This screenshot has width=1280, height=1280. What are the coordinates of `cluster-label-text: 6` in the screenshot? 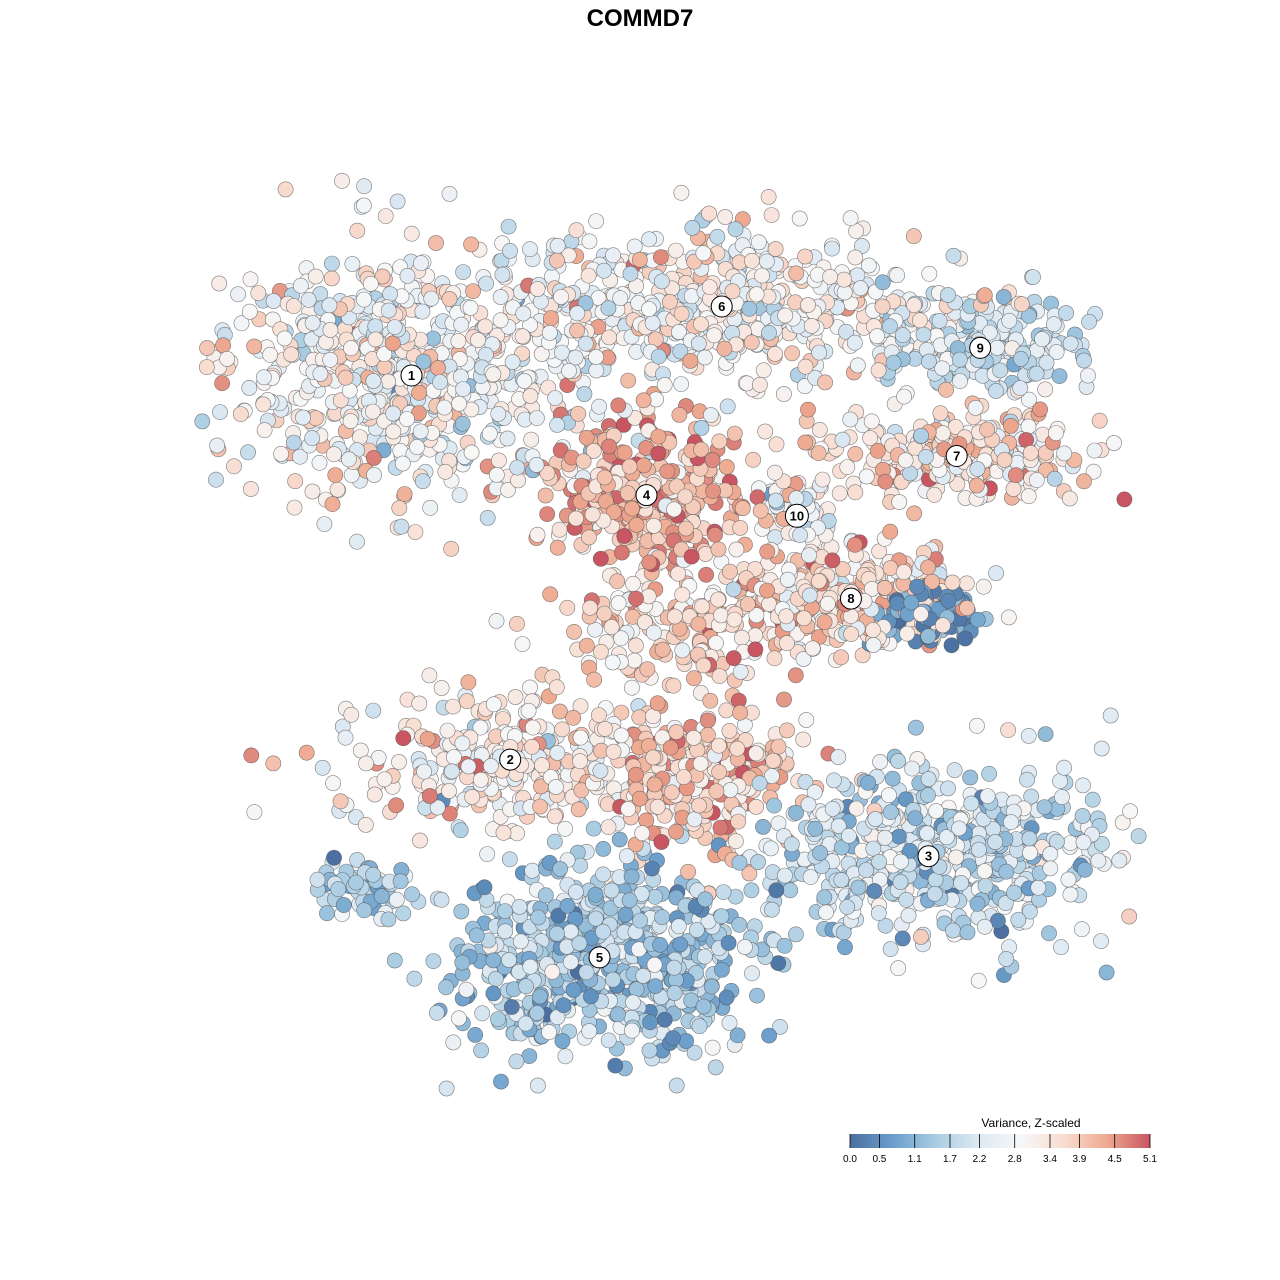 It's located at (721, 306).